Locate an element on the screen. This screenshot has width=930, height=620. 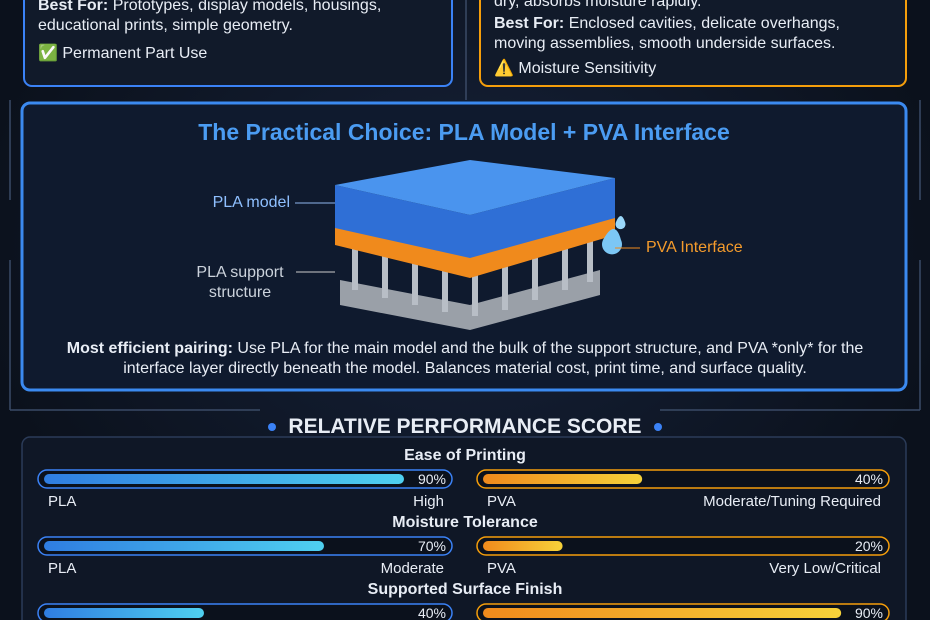
label-support: PLA support structure is located at coordinates (240, 282).